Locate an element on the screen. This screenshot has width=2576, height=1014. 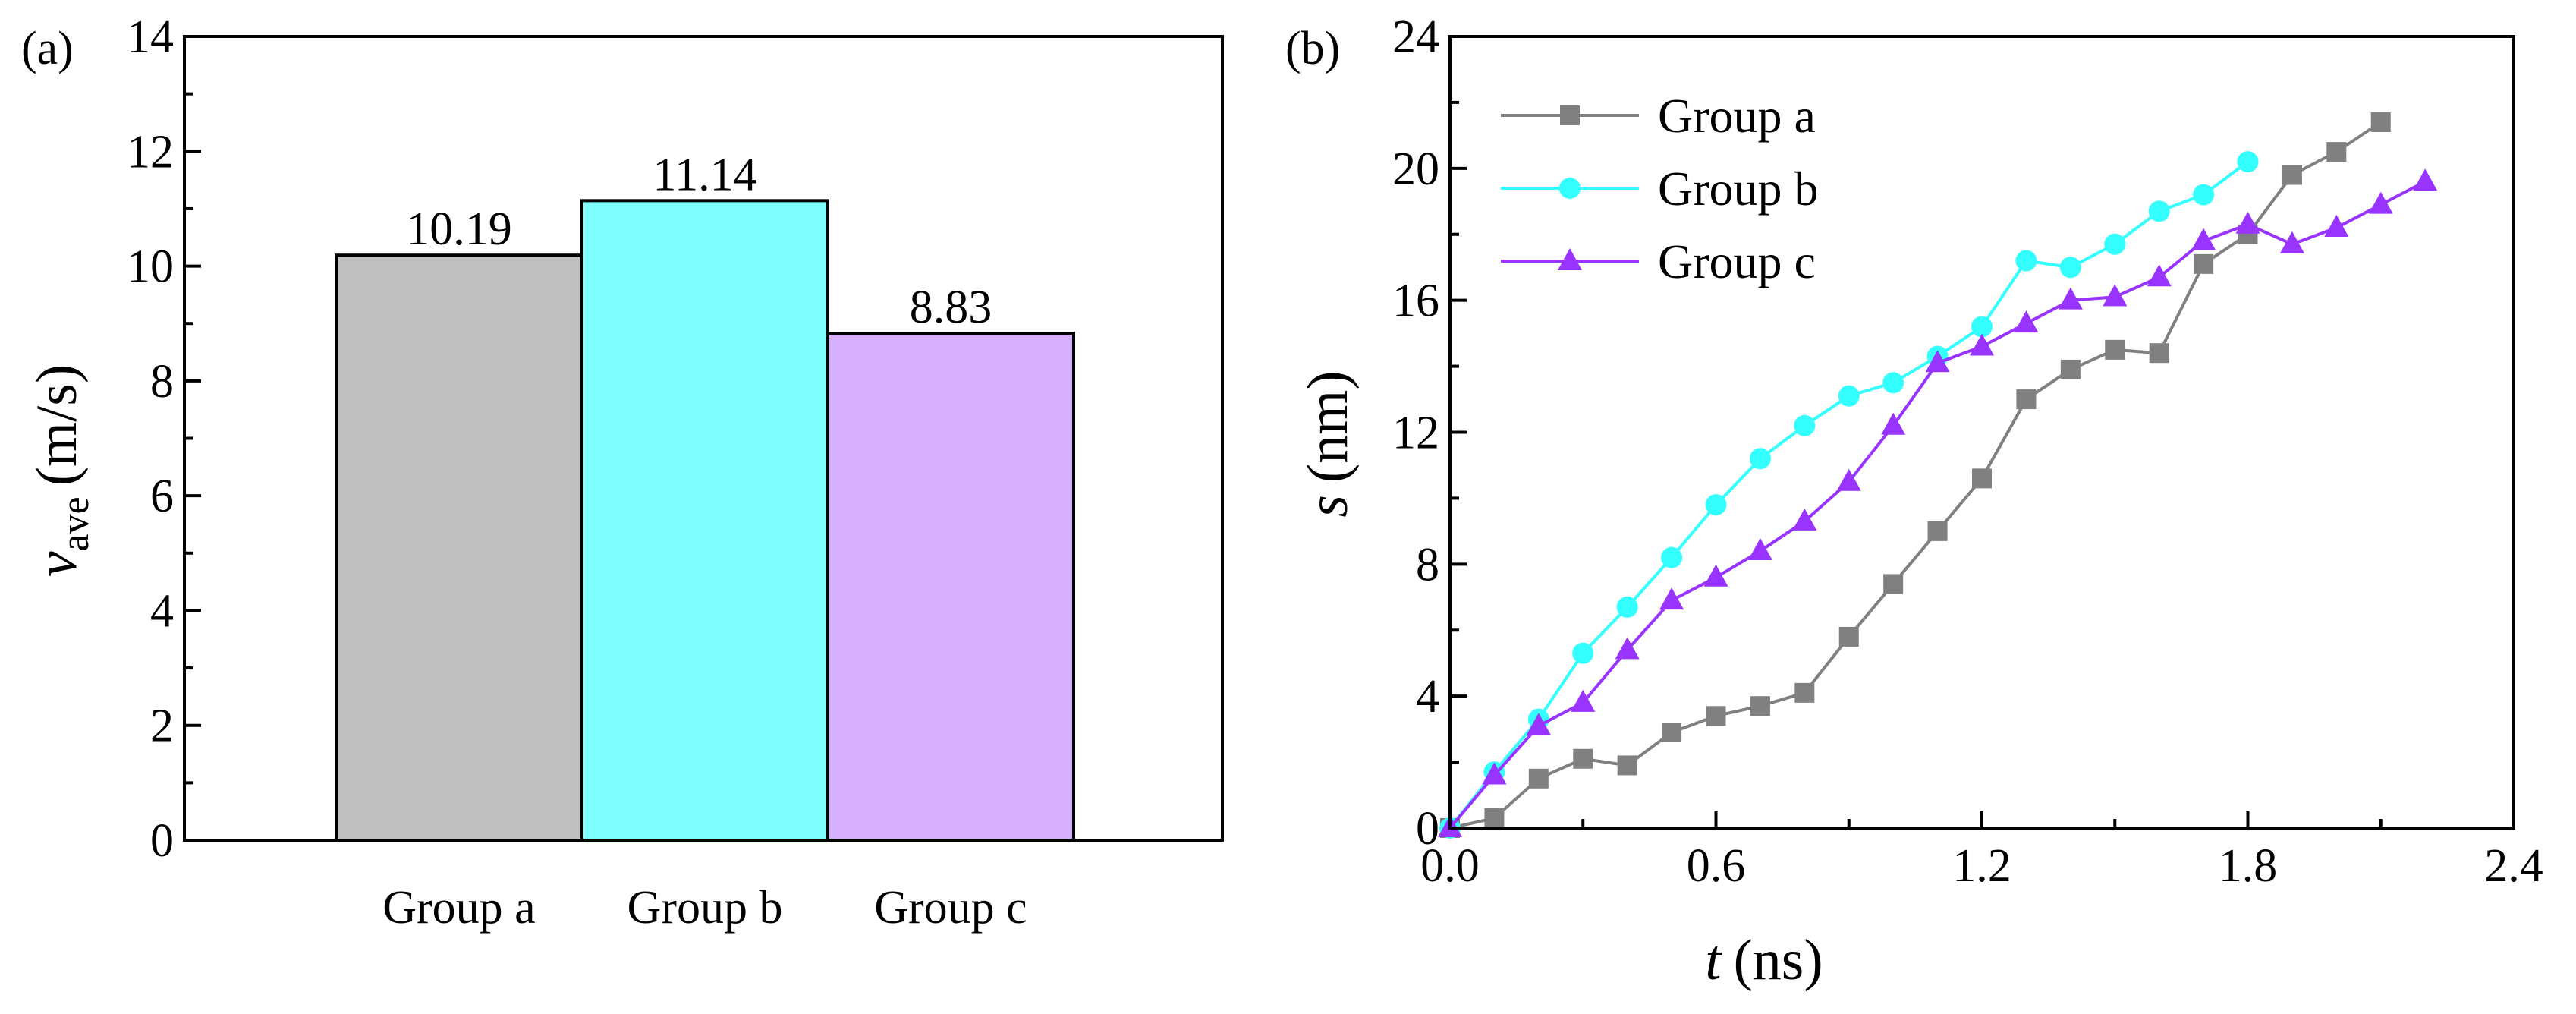
legend: Group a Group b Group c is located at coordinates (1660, 188).